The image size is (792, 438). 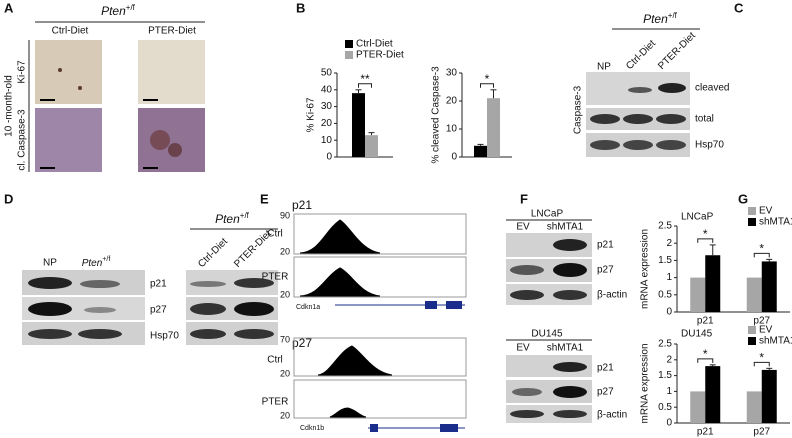 I want to click on tracks, so click(x=380, y=322).